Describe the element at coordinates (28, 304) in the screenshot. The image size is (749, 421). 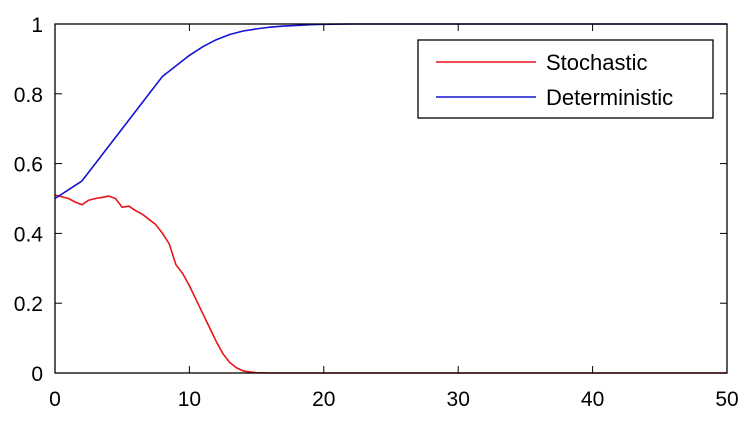
I see `y-tick-label: 0.2` at that location.